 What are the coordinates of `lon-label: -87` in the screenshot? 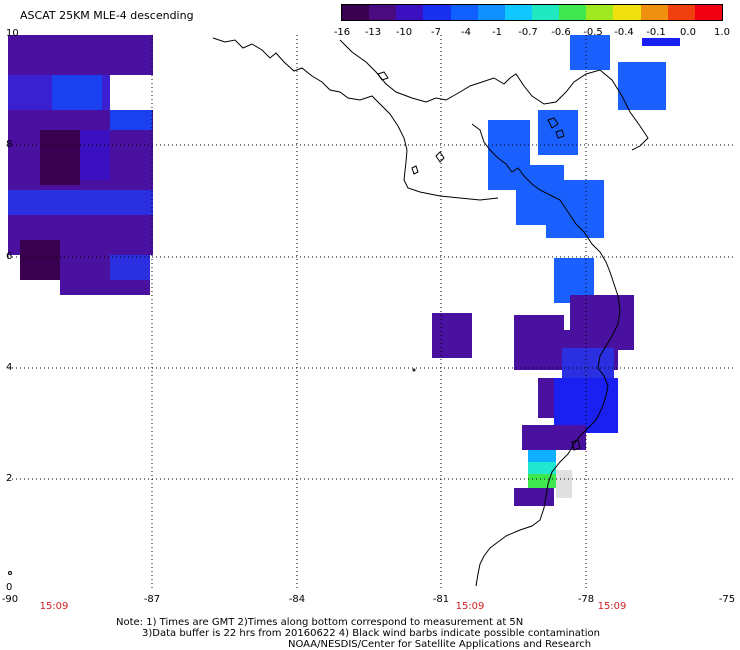 It's located at (152, 599).